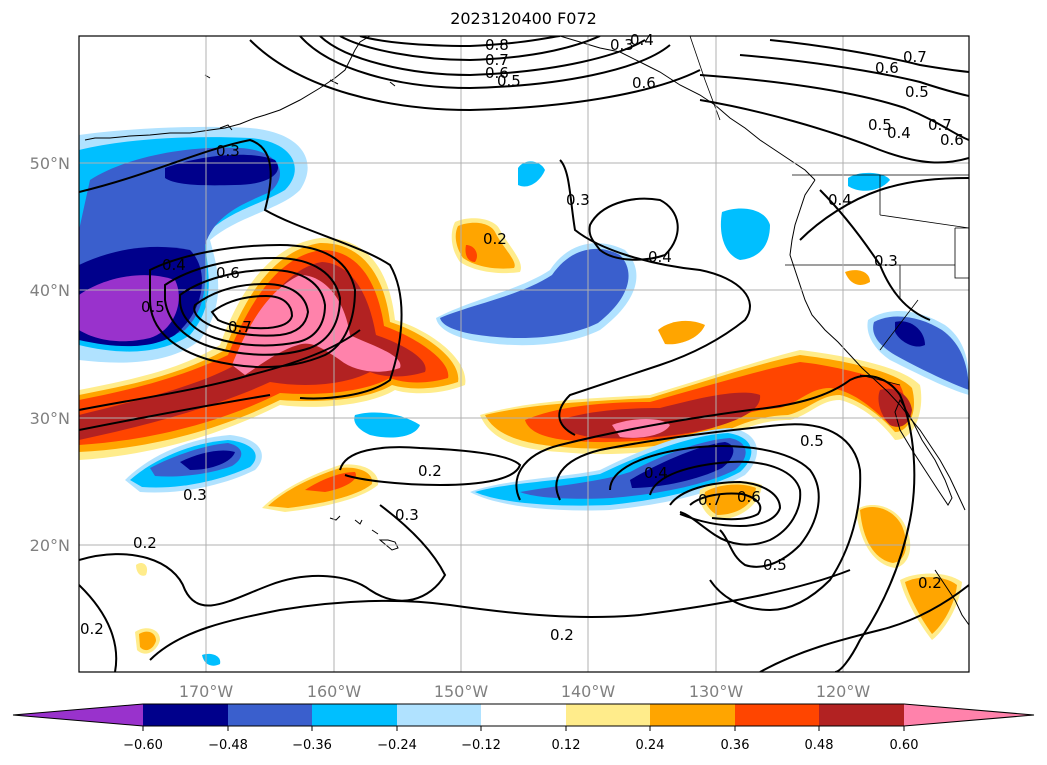  I want to click on contour-west-0.7, so click(251, 309).